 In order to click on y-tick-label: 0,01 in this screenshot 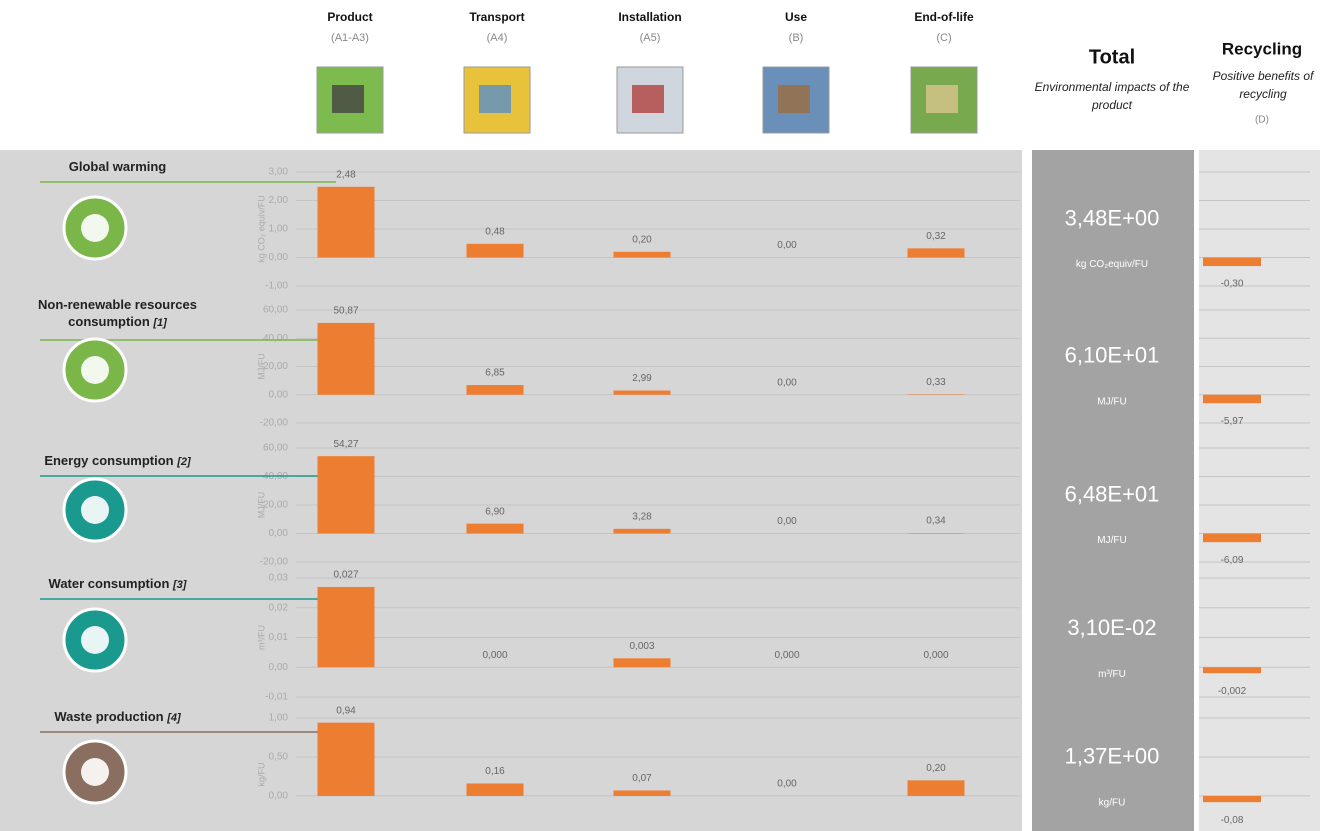, I will do `click(279, 637)`.